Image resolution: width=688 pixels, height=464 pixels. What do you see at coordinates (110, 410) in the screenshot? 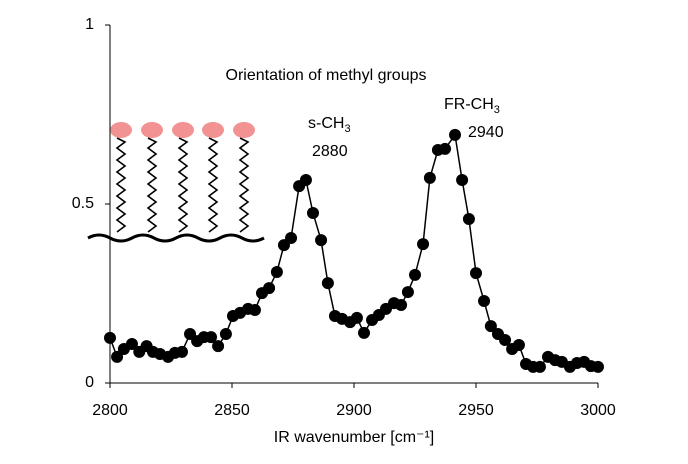
I see `x-tick-label: 2800` at bounding box center [110, 410].